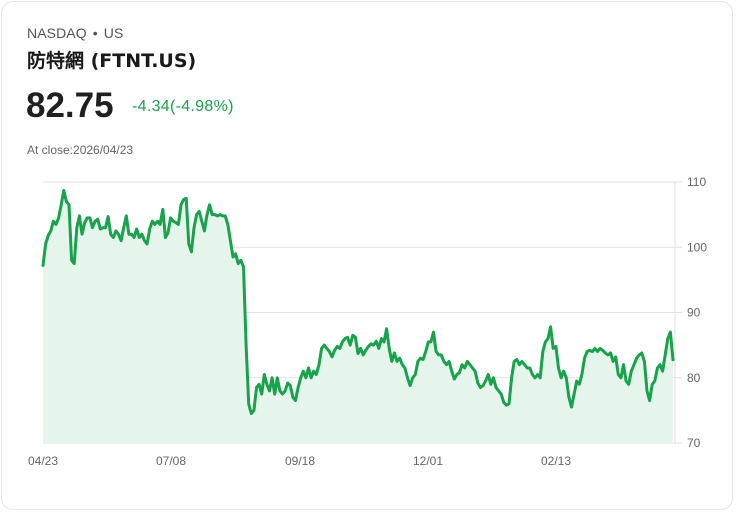 The height and width of the screenshot is (513, 736). I want to click on y-tick-label: 100, so click(697, 247).